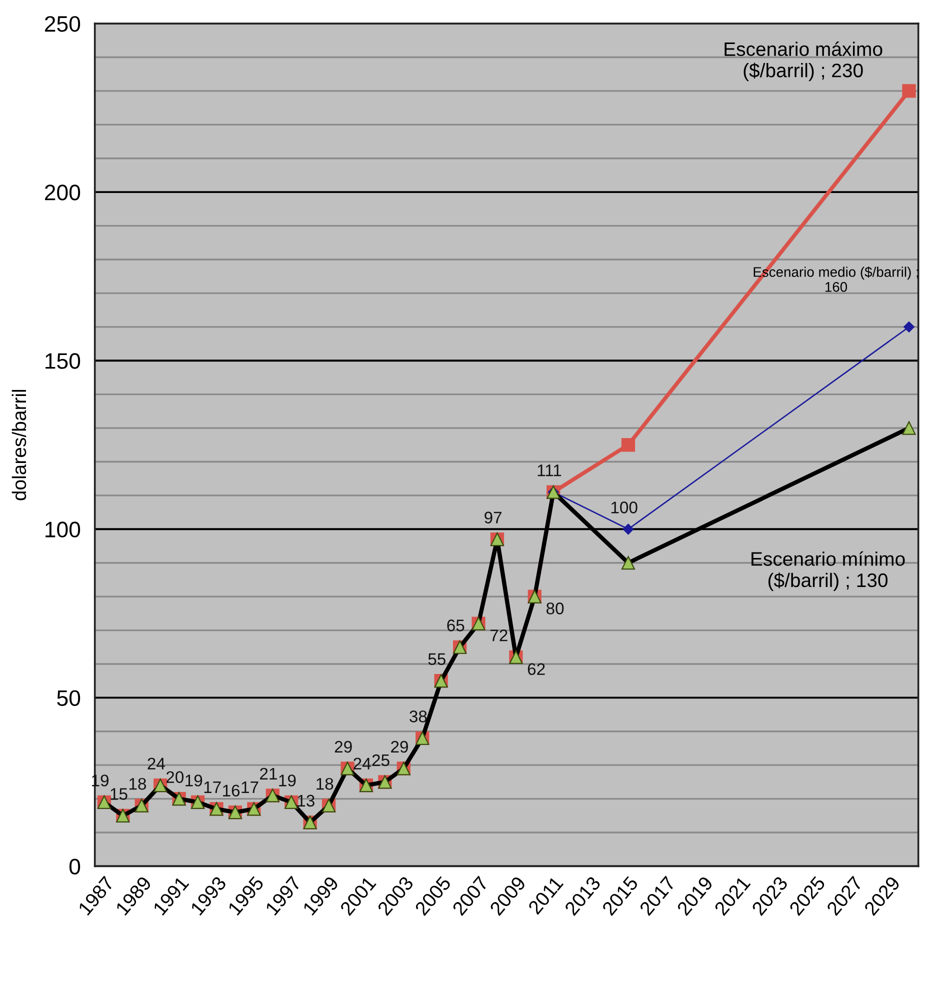  I want to click on y-tick-label: 150, so click(63, 361).